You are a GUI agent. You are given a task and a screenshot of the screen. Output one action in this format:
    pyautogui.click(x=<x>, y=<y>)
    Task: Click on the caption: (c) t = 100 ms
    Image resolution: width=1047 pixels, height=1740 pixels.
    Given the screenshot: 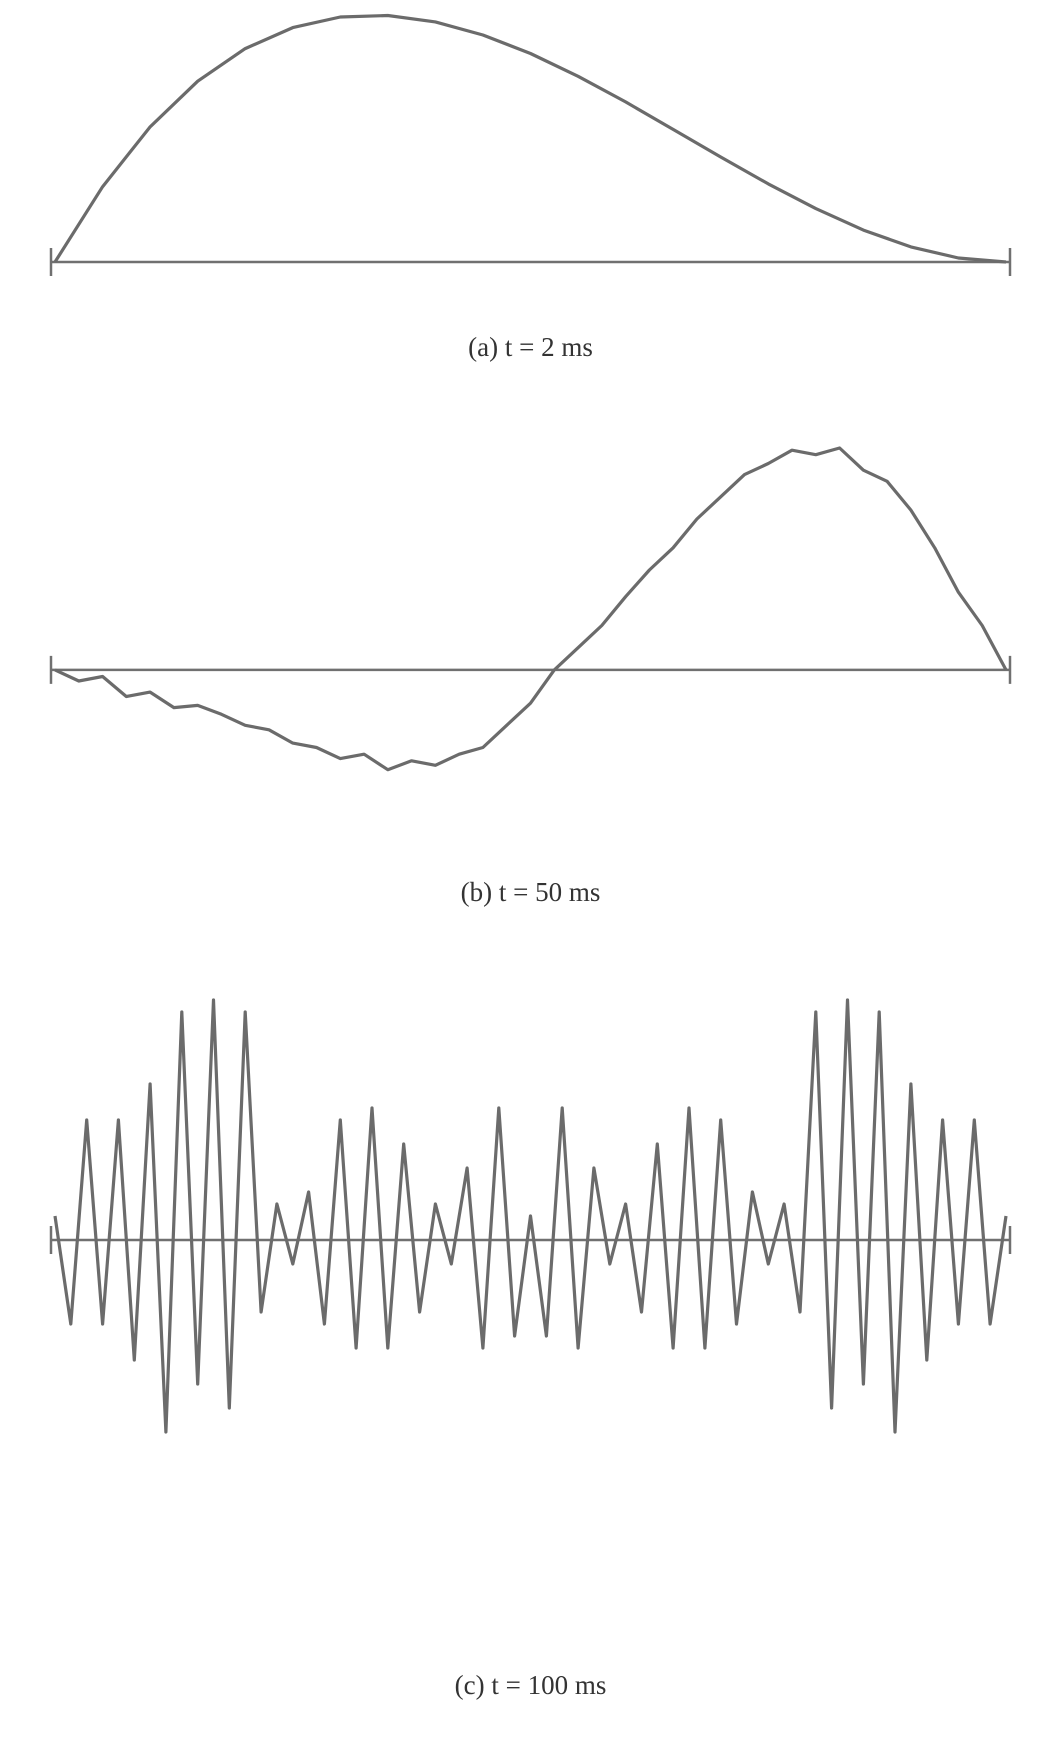 What is the action you would take?
    pyautogui.click(x=531, y=1685)
    